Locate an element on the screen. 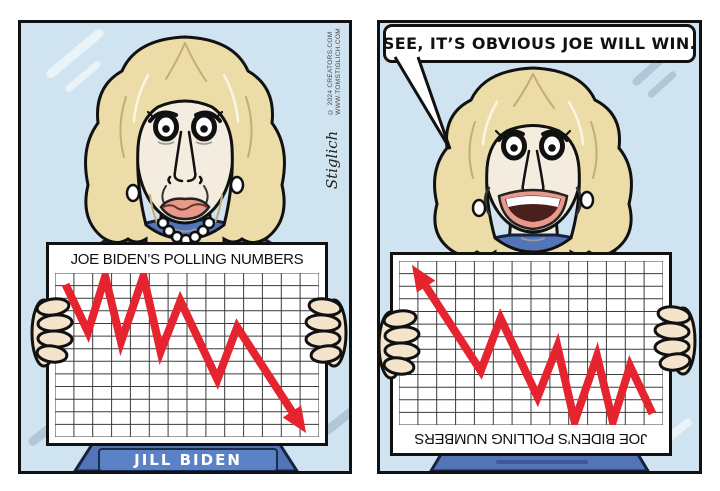  artist-signature: Stiglich is located at coordinates (331, 160).